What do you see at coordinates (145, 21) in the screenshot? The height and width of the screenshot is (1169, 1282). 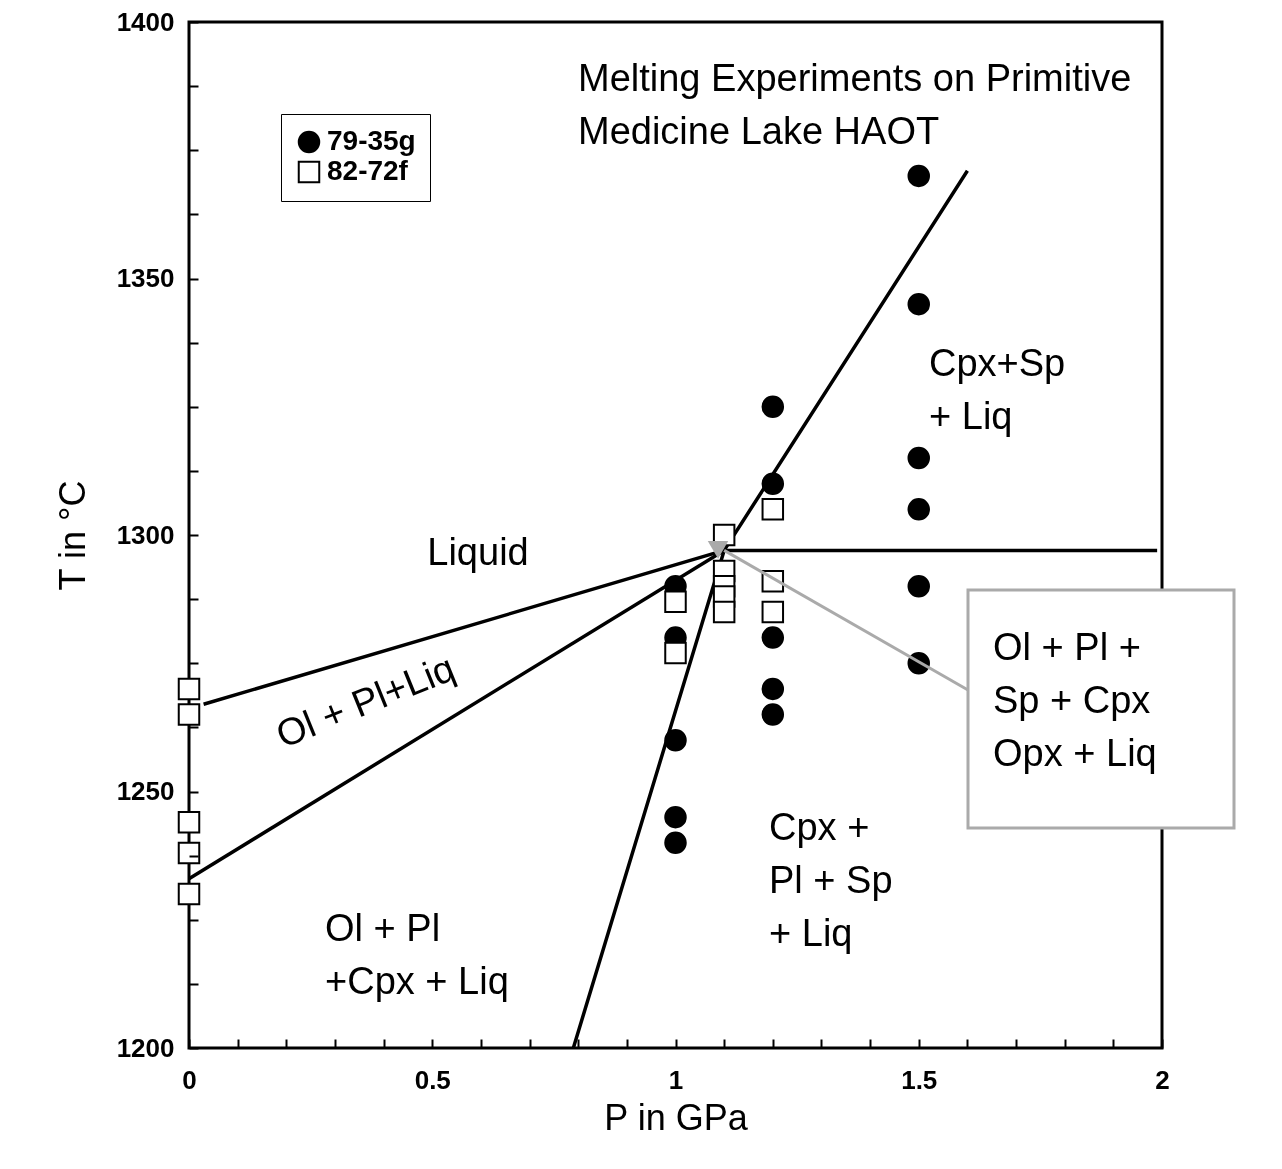 I see `y-tick-label: 1400` at bounding box center [145, 21].